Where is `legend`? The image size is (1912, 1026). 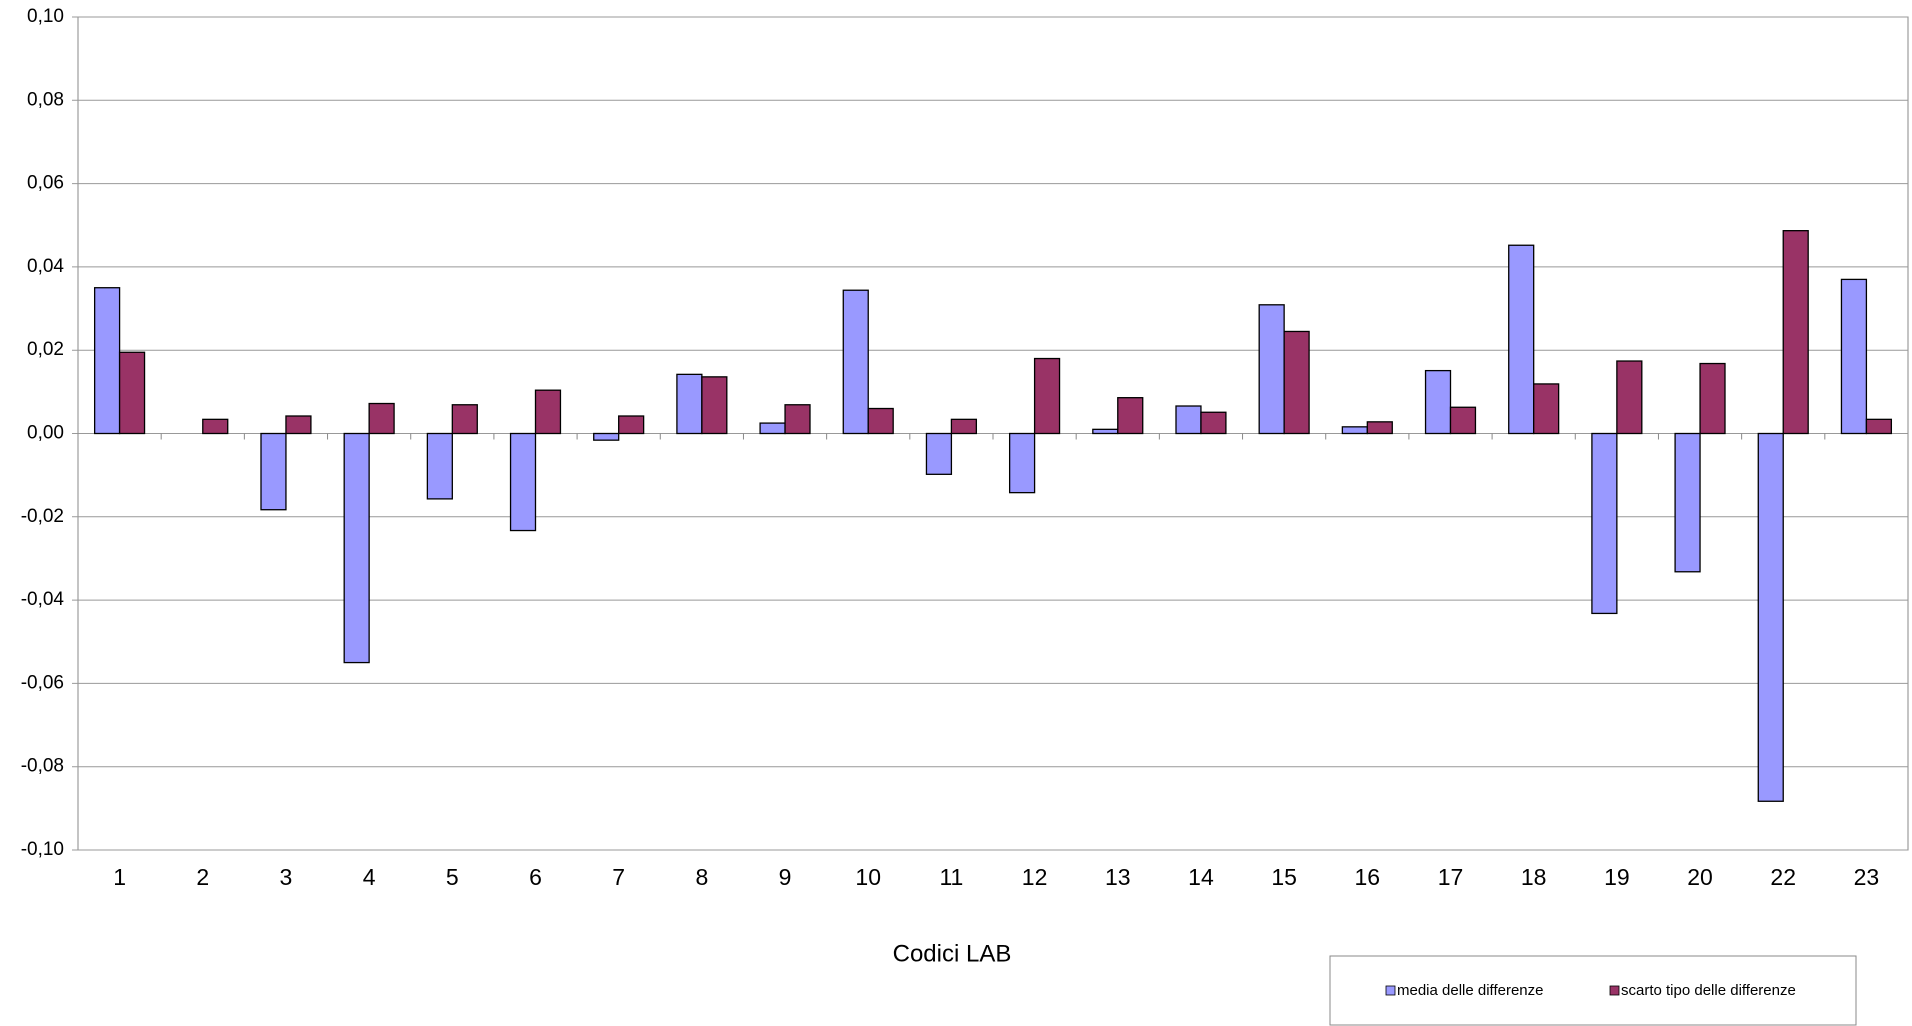 legend is located at coordinates (1593, 990).